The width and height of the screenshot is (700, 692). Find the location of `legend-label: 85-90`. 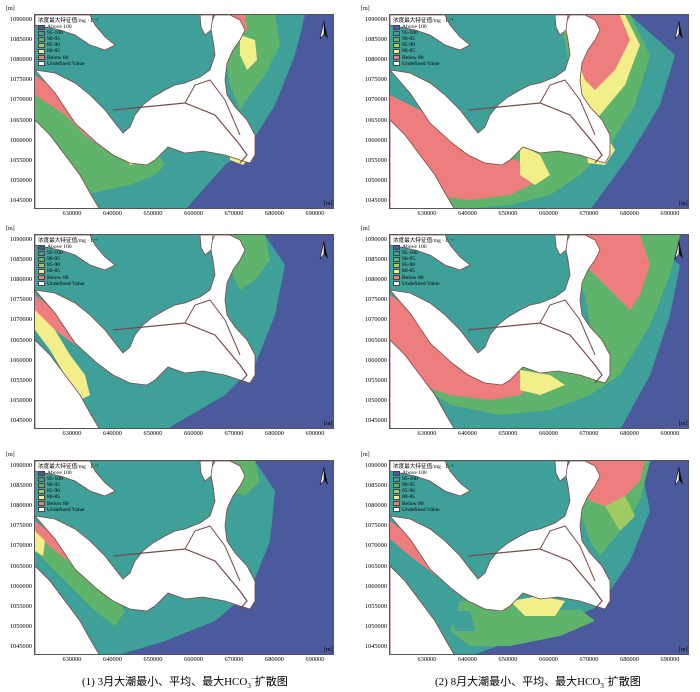

legend-label: 85-90 is located at coordinates (54, 45).